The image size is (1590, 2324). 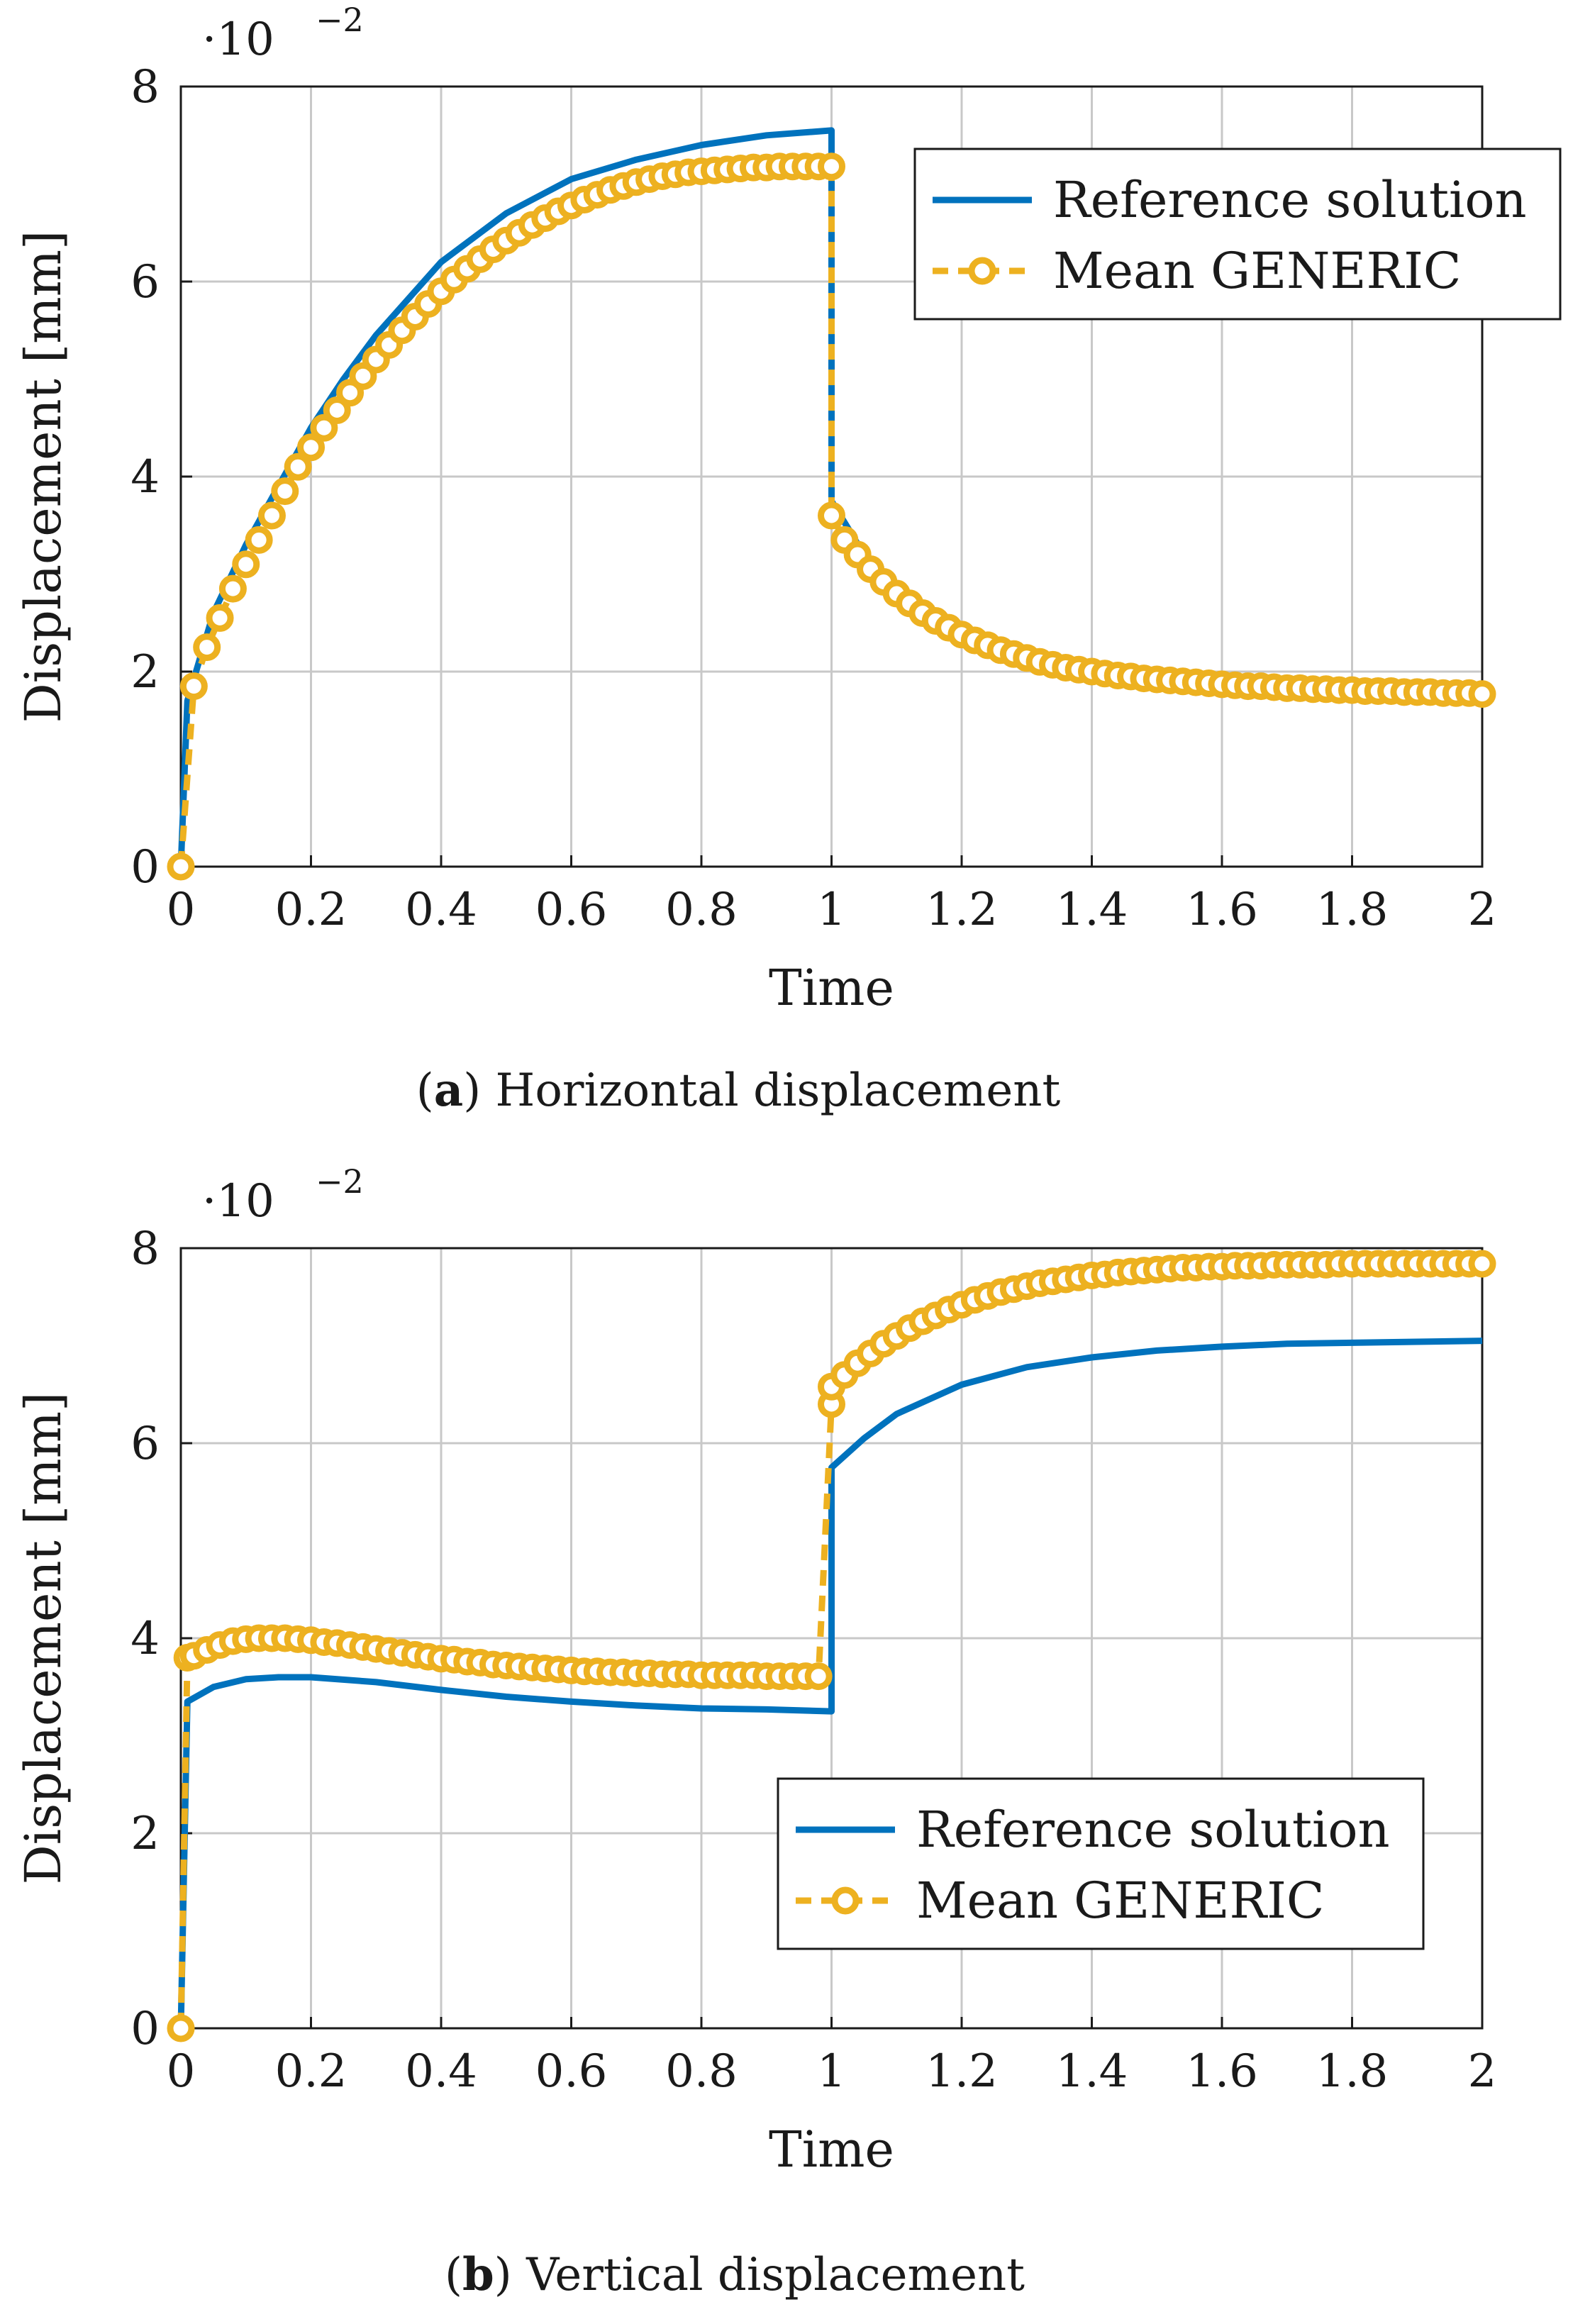 What do you see at coordinates (775, 2275) in the screenshot?
I see `caption-text: Vertical displacement` at bounding box center [775, 2275].